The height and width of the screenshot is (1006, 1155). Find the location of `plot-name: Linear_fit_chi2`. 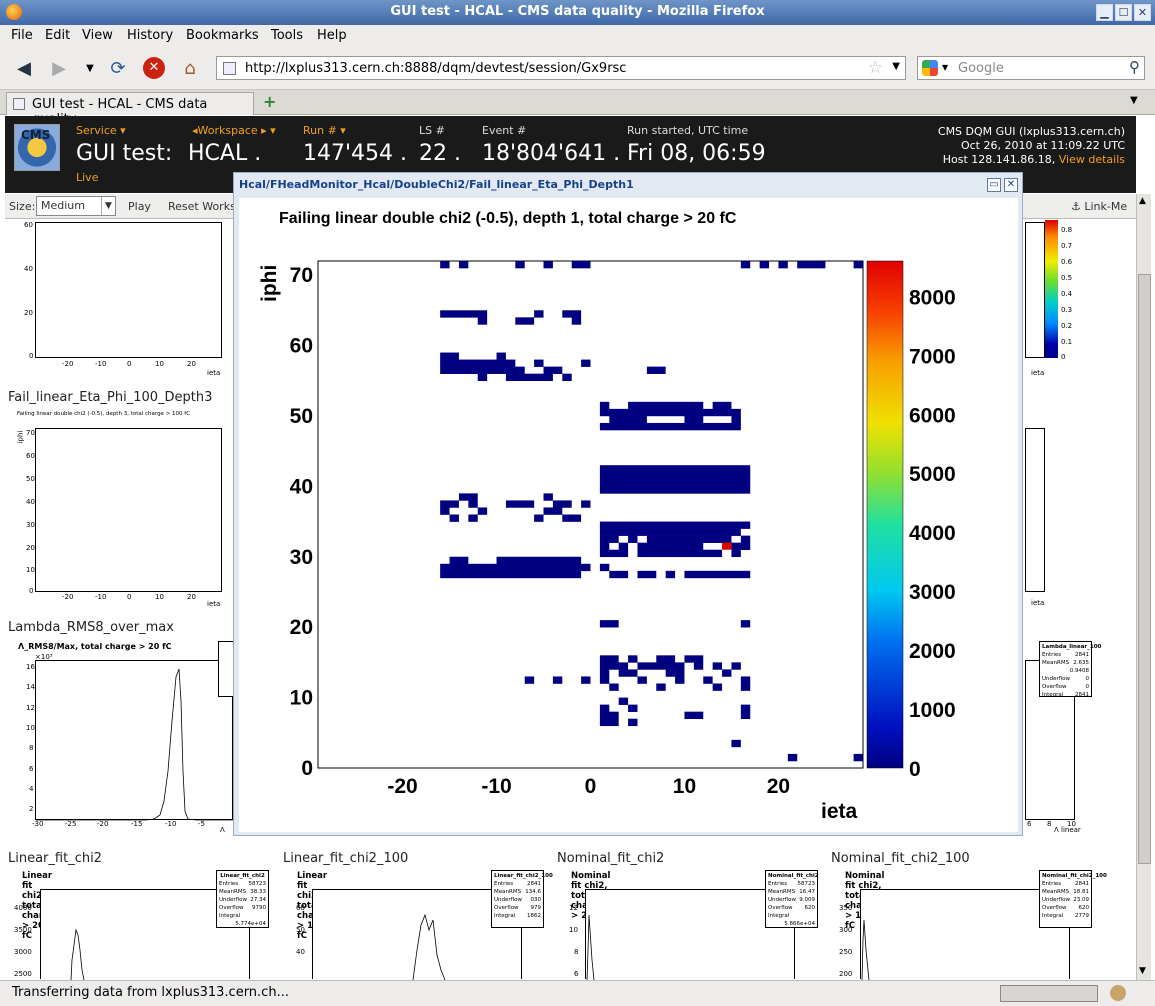

plot-name: Linear_fit_chi2 is located at coordinates (55, 858).